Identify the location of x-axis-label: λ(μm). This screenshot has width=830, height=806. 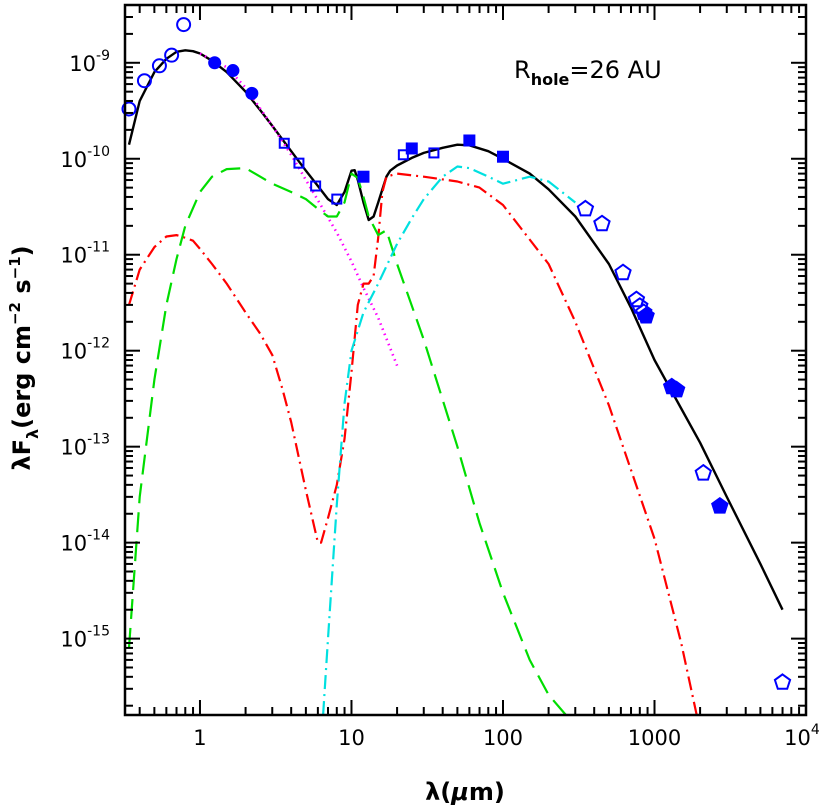
(465, 792).